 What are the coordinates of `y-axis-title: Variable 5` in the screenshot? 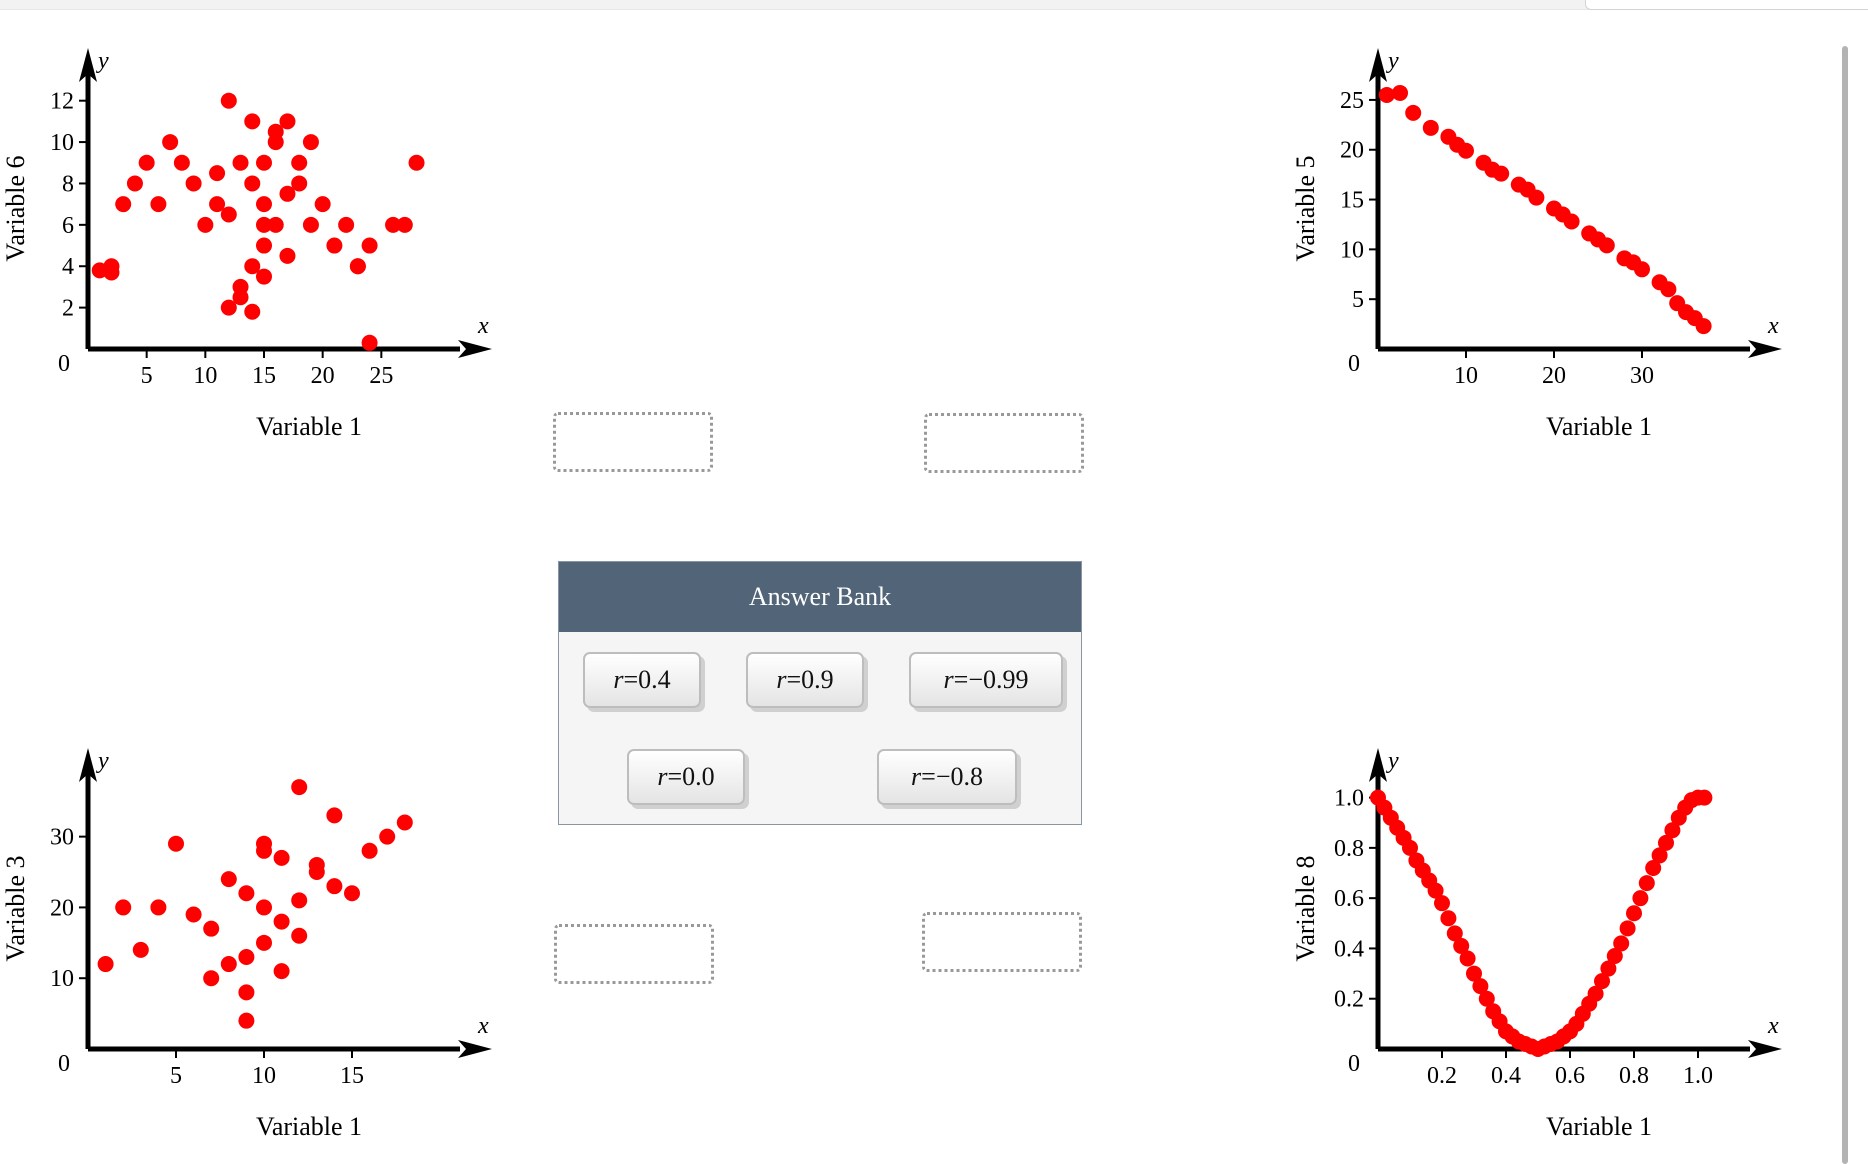 It's located at (1305, 208).